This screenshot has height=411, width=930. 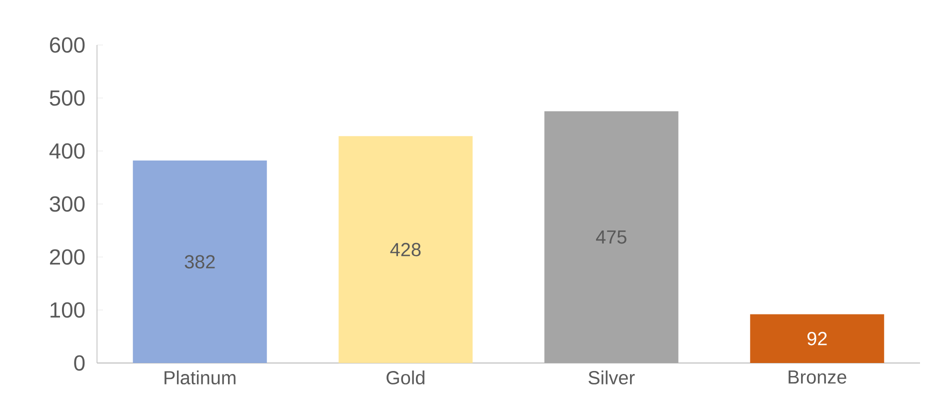 What do you see at coordinates (611, 377) in the screenshot?
I see `x-tick-label: Silver` at bounding box center [611, 377].